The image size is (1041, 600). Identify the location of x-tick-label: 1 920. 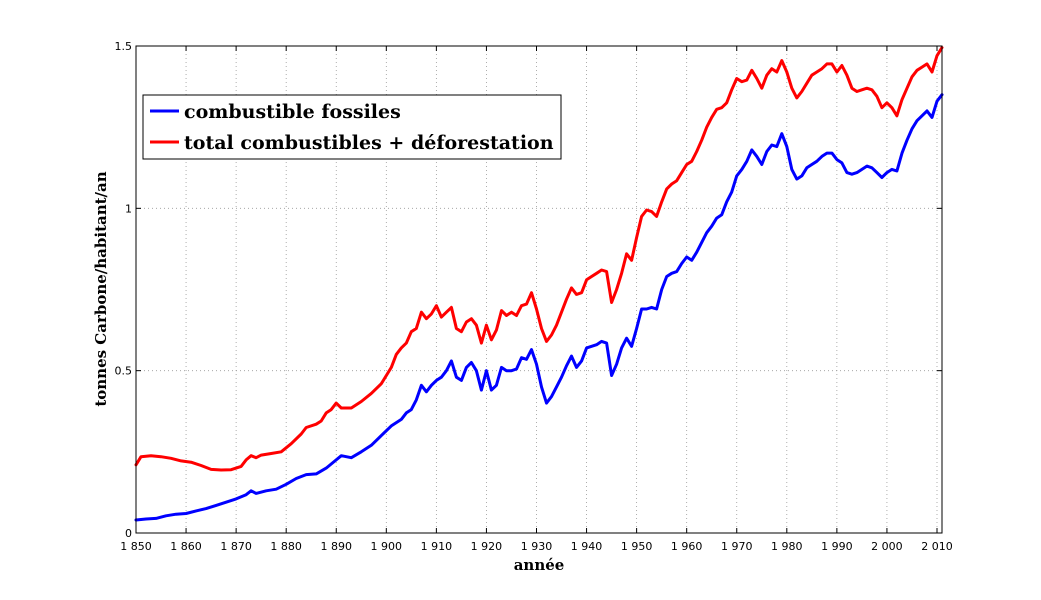
(487, 546).